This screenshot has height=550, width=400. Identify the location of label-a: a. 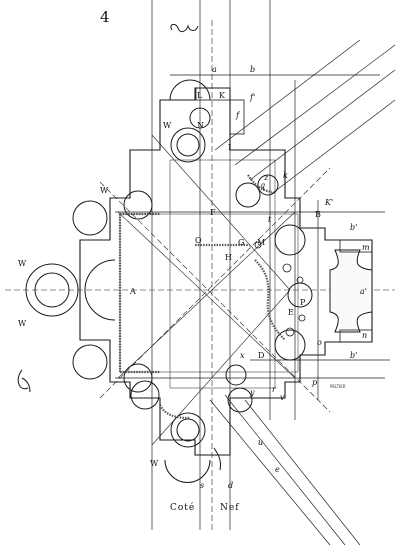
(214, 69).